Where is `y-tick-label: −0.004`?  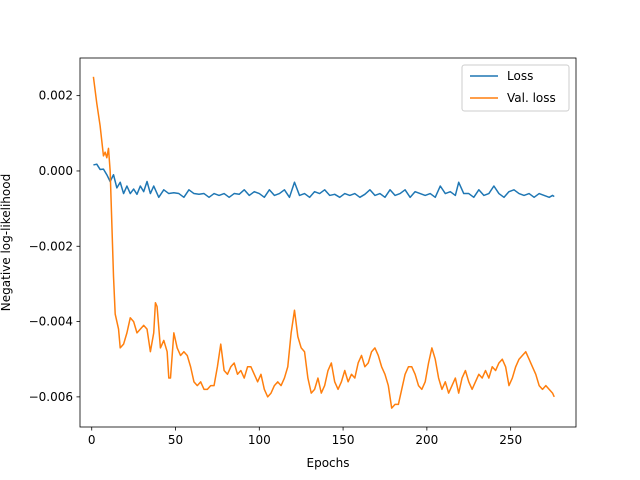
y-tick-label: −0.004 is located at coordinates (51, 322).